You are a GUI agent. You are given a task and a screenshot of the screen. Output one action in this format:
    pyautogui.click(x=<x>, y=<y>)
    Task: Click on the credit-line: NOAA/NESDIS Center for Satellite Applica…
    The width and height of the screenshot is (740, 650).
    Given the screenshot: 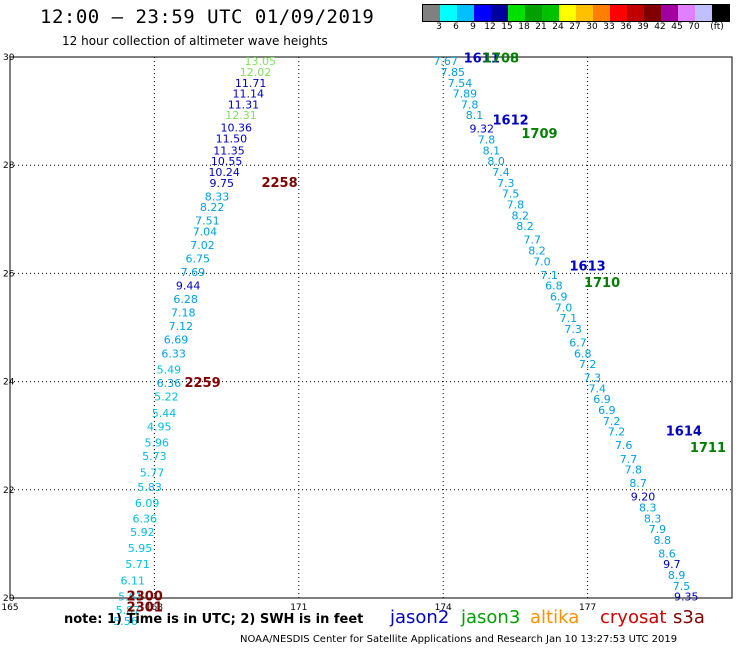 What is the action you would take?
    pyautogui.click(x=459, y=639)
    